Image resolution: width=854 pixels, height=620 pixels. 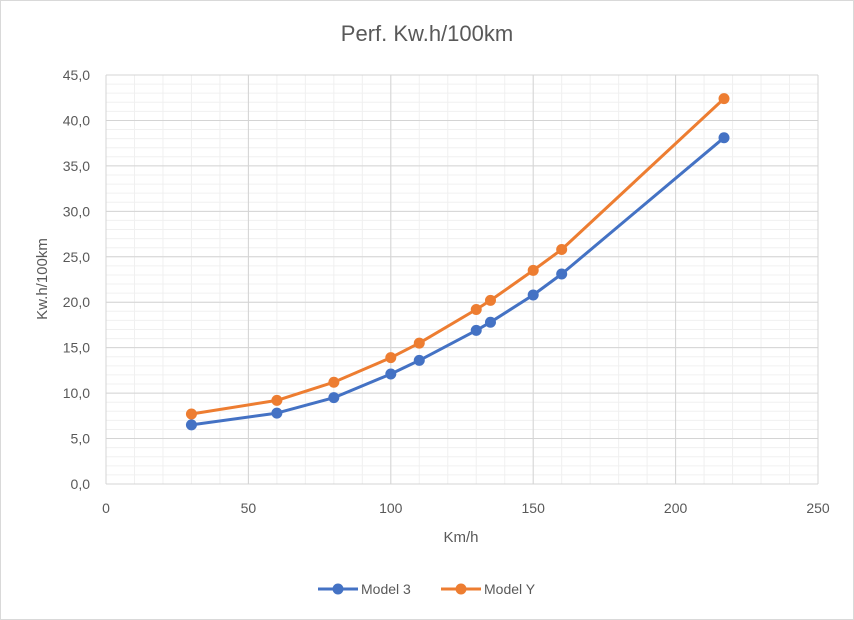 I want to click on x-tick-label: 50, so click(x=249, y=508).